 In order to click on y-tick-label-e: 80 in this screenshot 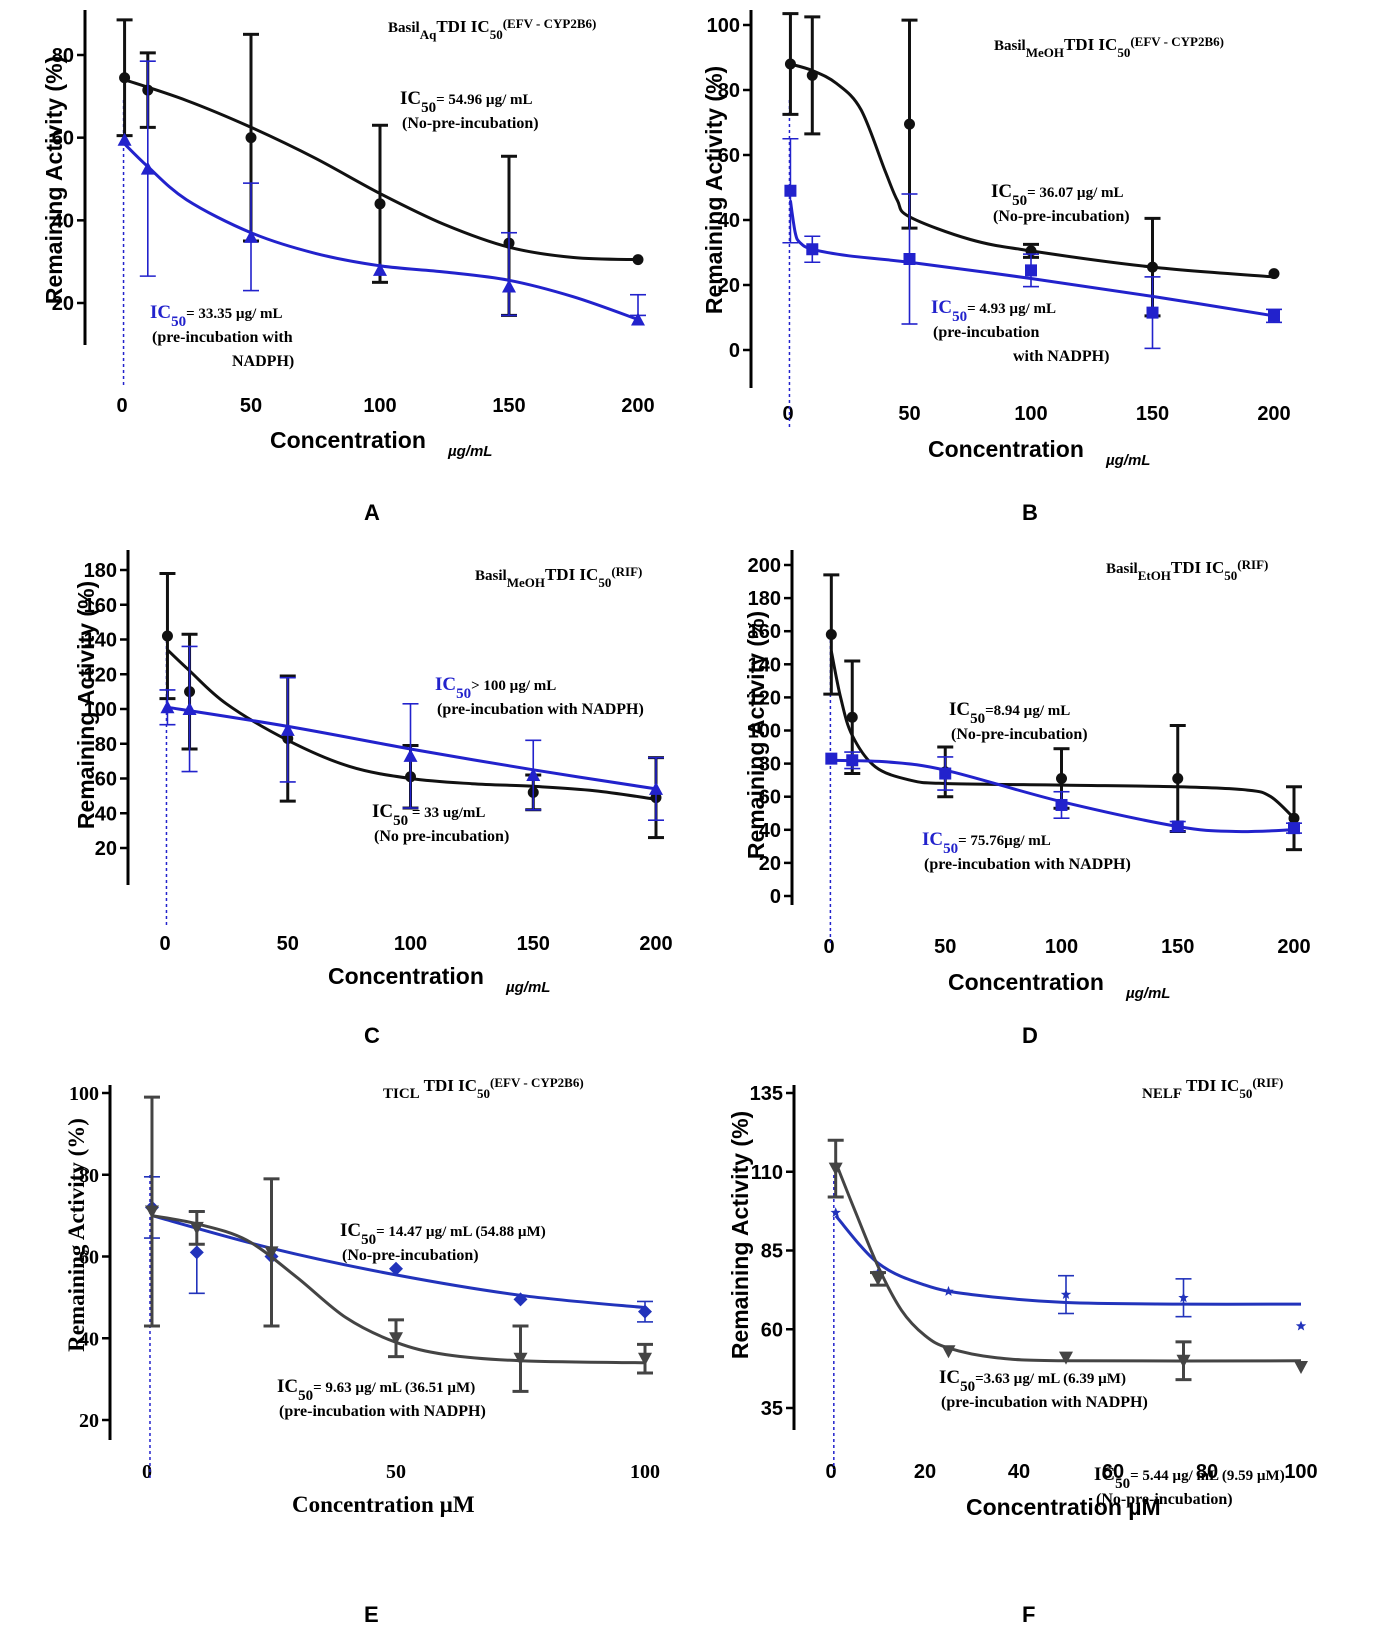, I will do `click(89, 1176)`.